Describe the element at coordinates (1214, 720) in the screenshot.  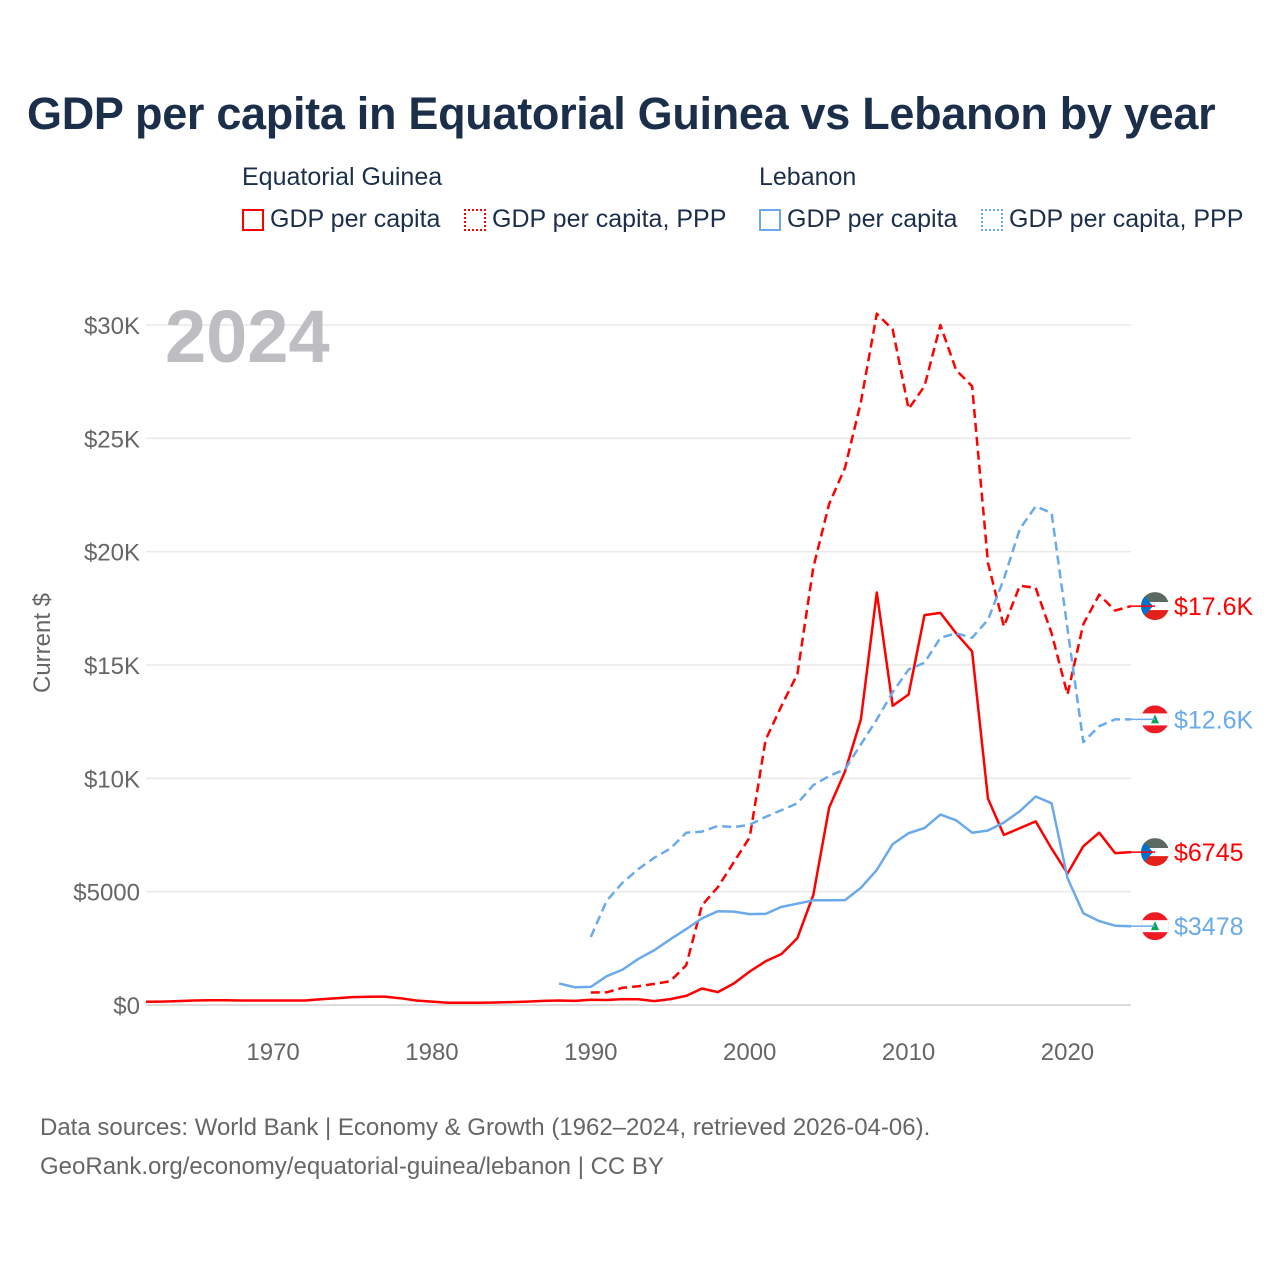
I see `end-value-label: $12.6K` at that location.